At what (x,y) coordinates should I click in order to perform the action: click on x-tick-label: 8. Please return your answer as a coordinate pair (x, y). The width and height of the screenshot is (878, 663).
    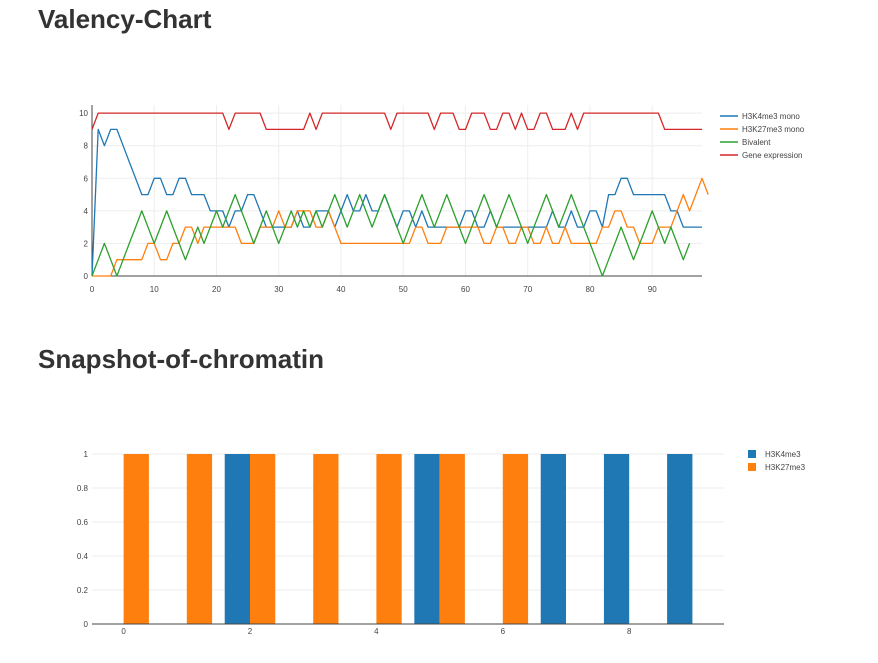
    Looking at the image, I should click on (629, 631).